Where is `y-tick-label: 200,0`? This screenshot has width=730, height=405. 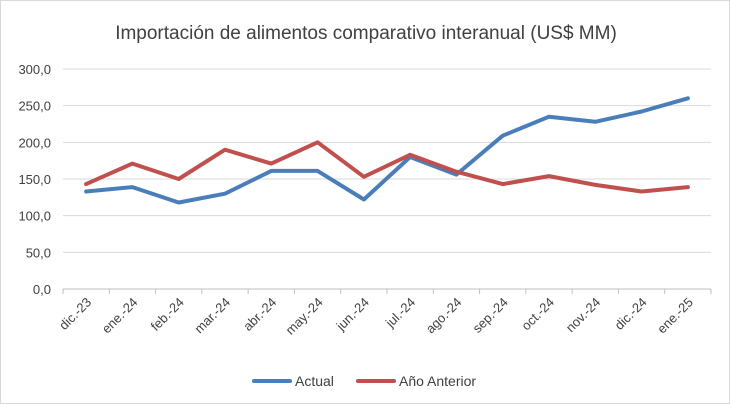
y-tick-label: 200,0 is located at coordinates (34, 142).